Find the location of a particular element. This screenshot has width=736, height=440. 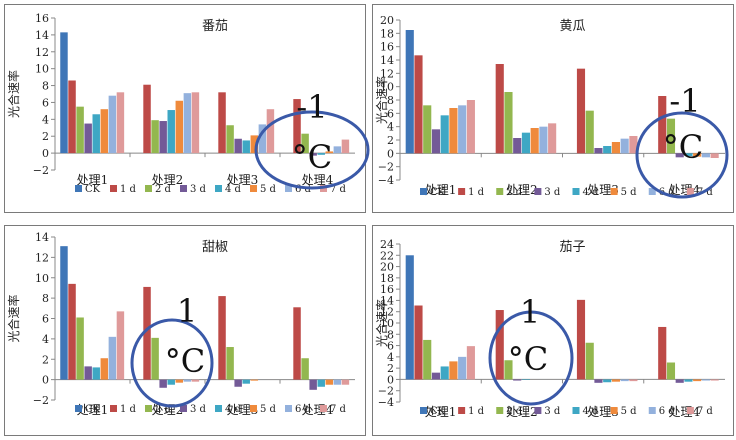

legend-label: 7 d is located at coordinates (338, 409).